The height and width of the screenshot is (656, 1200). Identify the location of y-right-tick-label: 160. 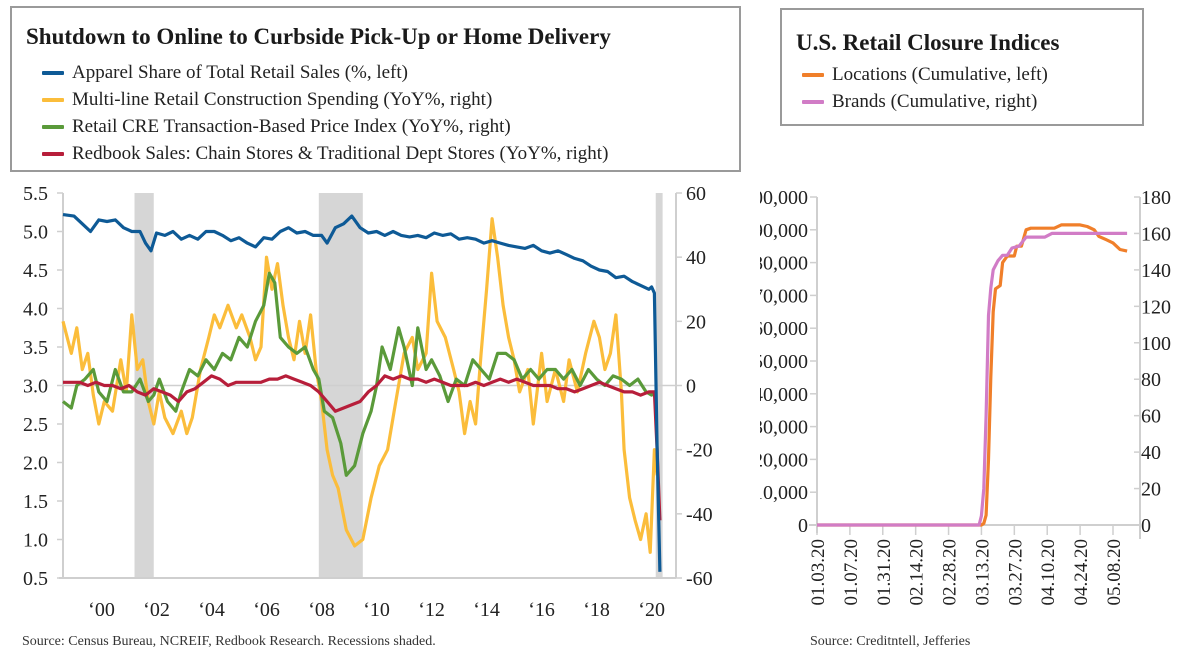
(1156, 234).